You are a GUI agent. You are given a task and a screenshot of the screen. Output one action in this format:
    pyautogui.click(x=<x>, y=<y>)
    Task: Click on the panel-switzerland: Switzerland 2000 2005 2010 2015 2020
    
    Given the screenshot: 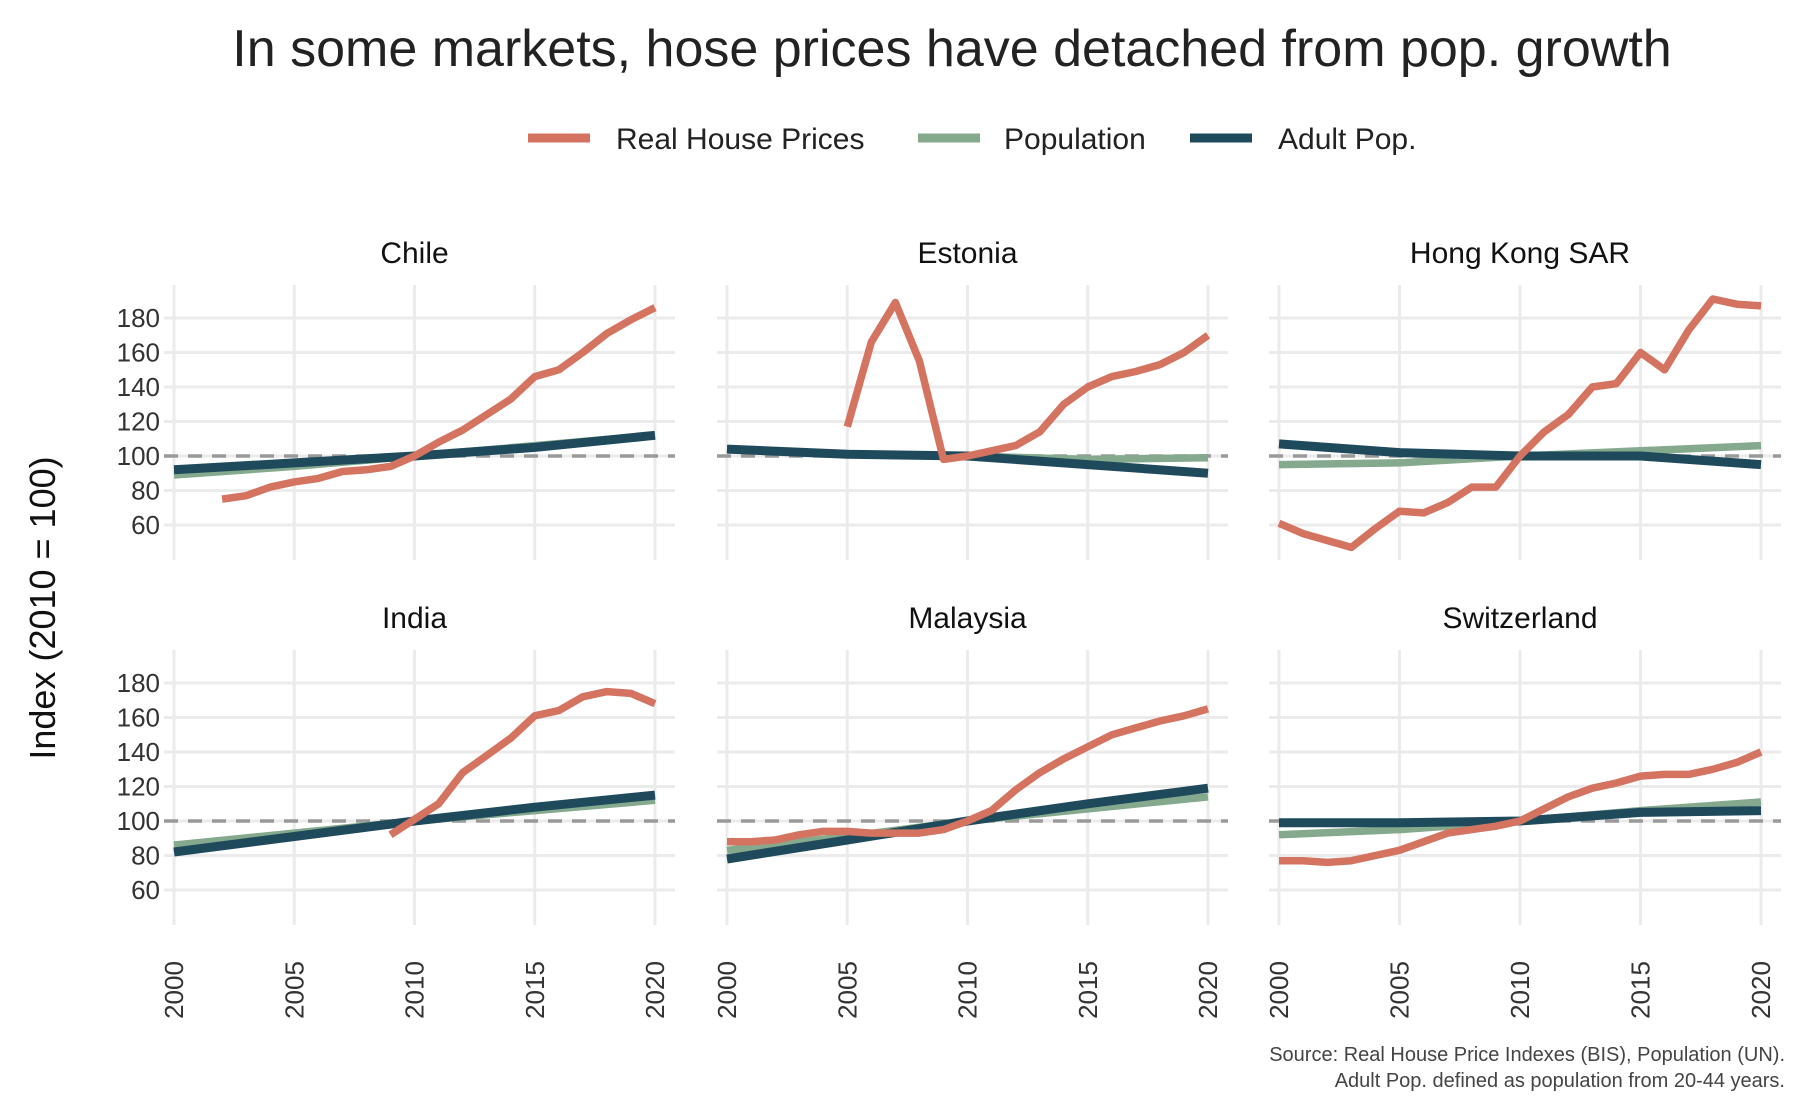 What is the action you would take?
    pyautogui.click(x=1522, y=810)
    